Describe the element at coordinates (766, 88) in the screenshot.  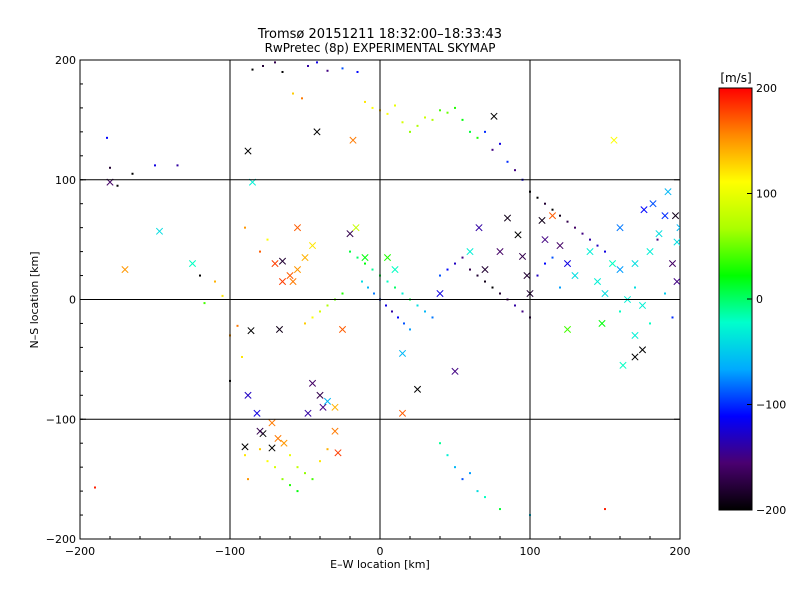
I see `colorbar-tick-label: 200` at that location.